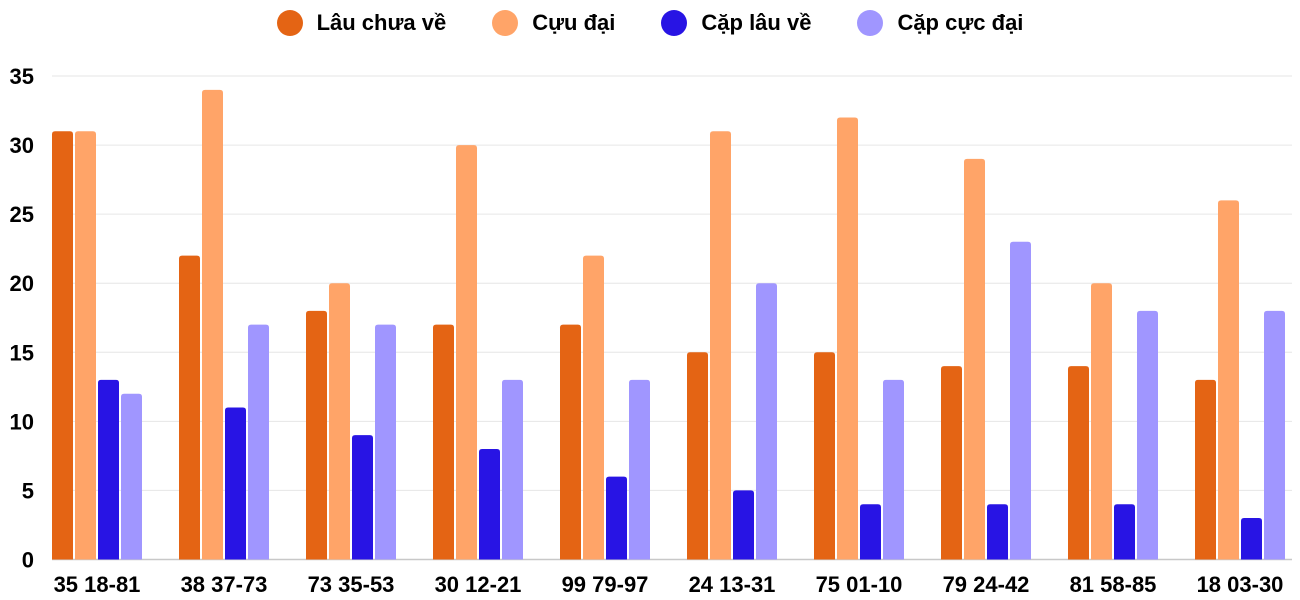  Describe the element at coordinates (22, 283) in the screenshot. I see `y-tick-label: 20` at that location.